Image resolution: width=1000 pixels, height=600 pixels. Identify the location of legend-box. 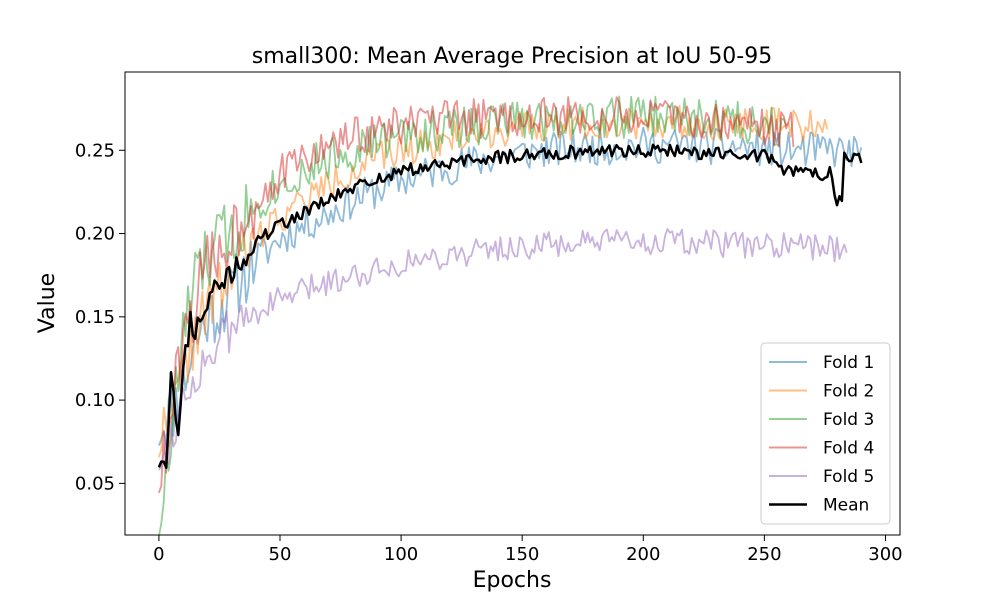
(825, 433).